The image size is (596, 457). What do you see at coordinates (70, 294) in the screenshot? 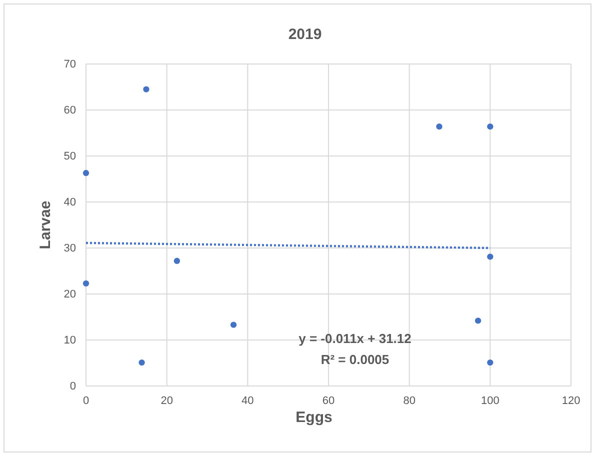
I see `y-tick-label: 20` at bounding box center [70, 294].